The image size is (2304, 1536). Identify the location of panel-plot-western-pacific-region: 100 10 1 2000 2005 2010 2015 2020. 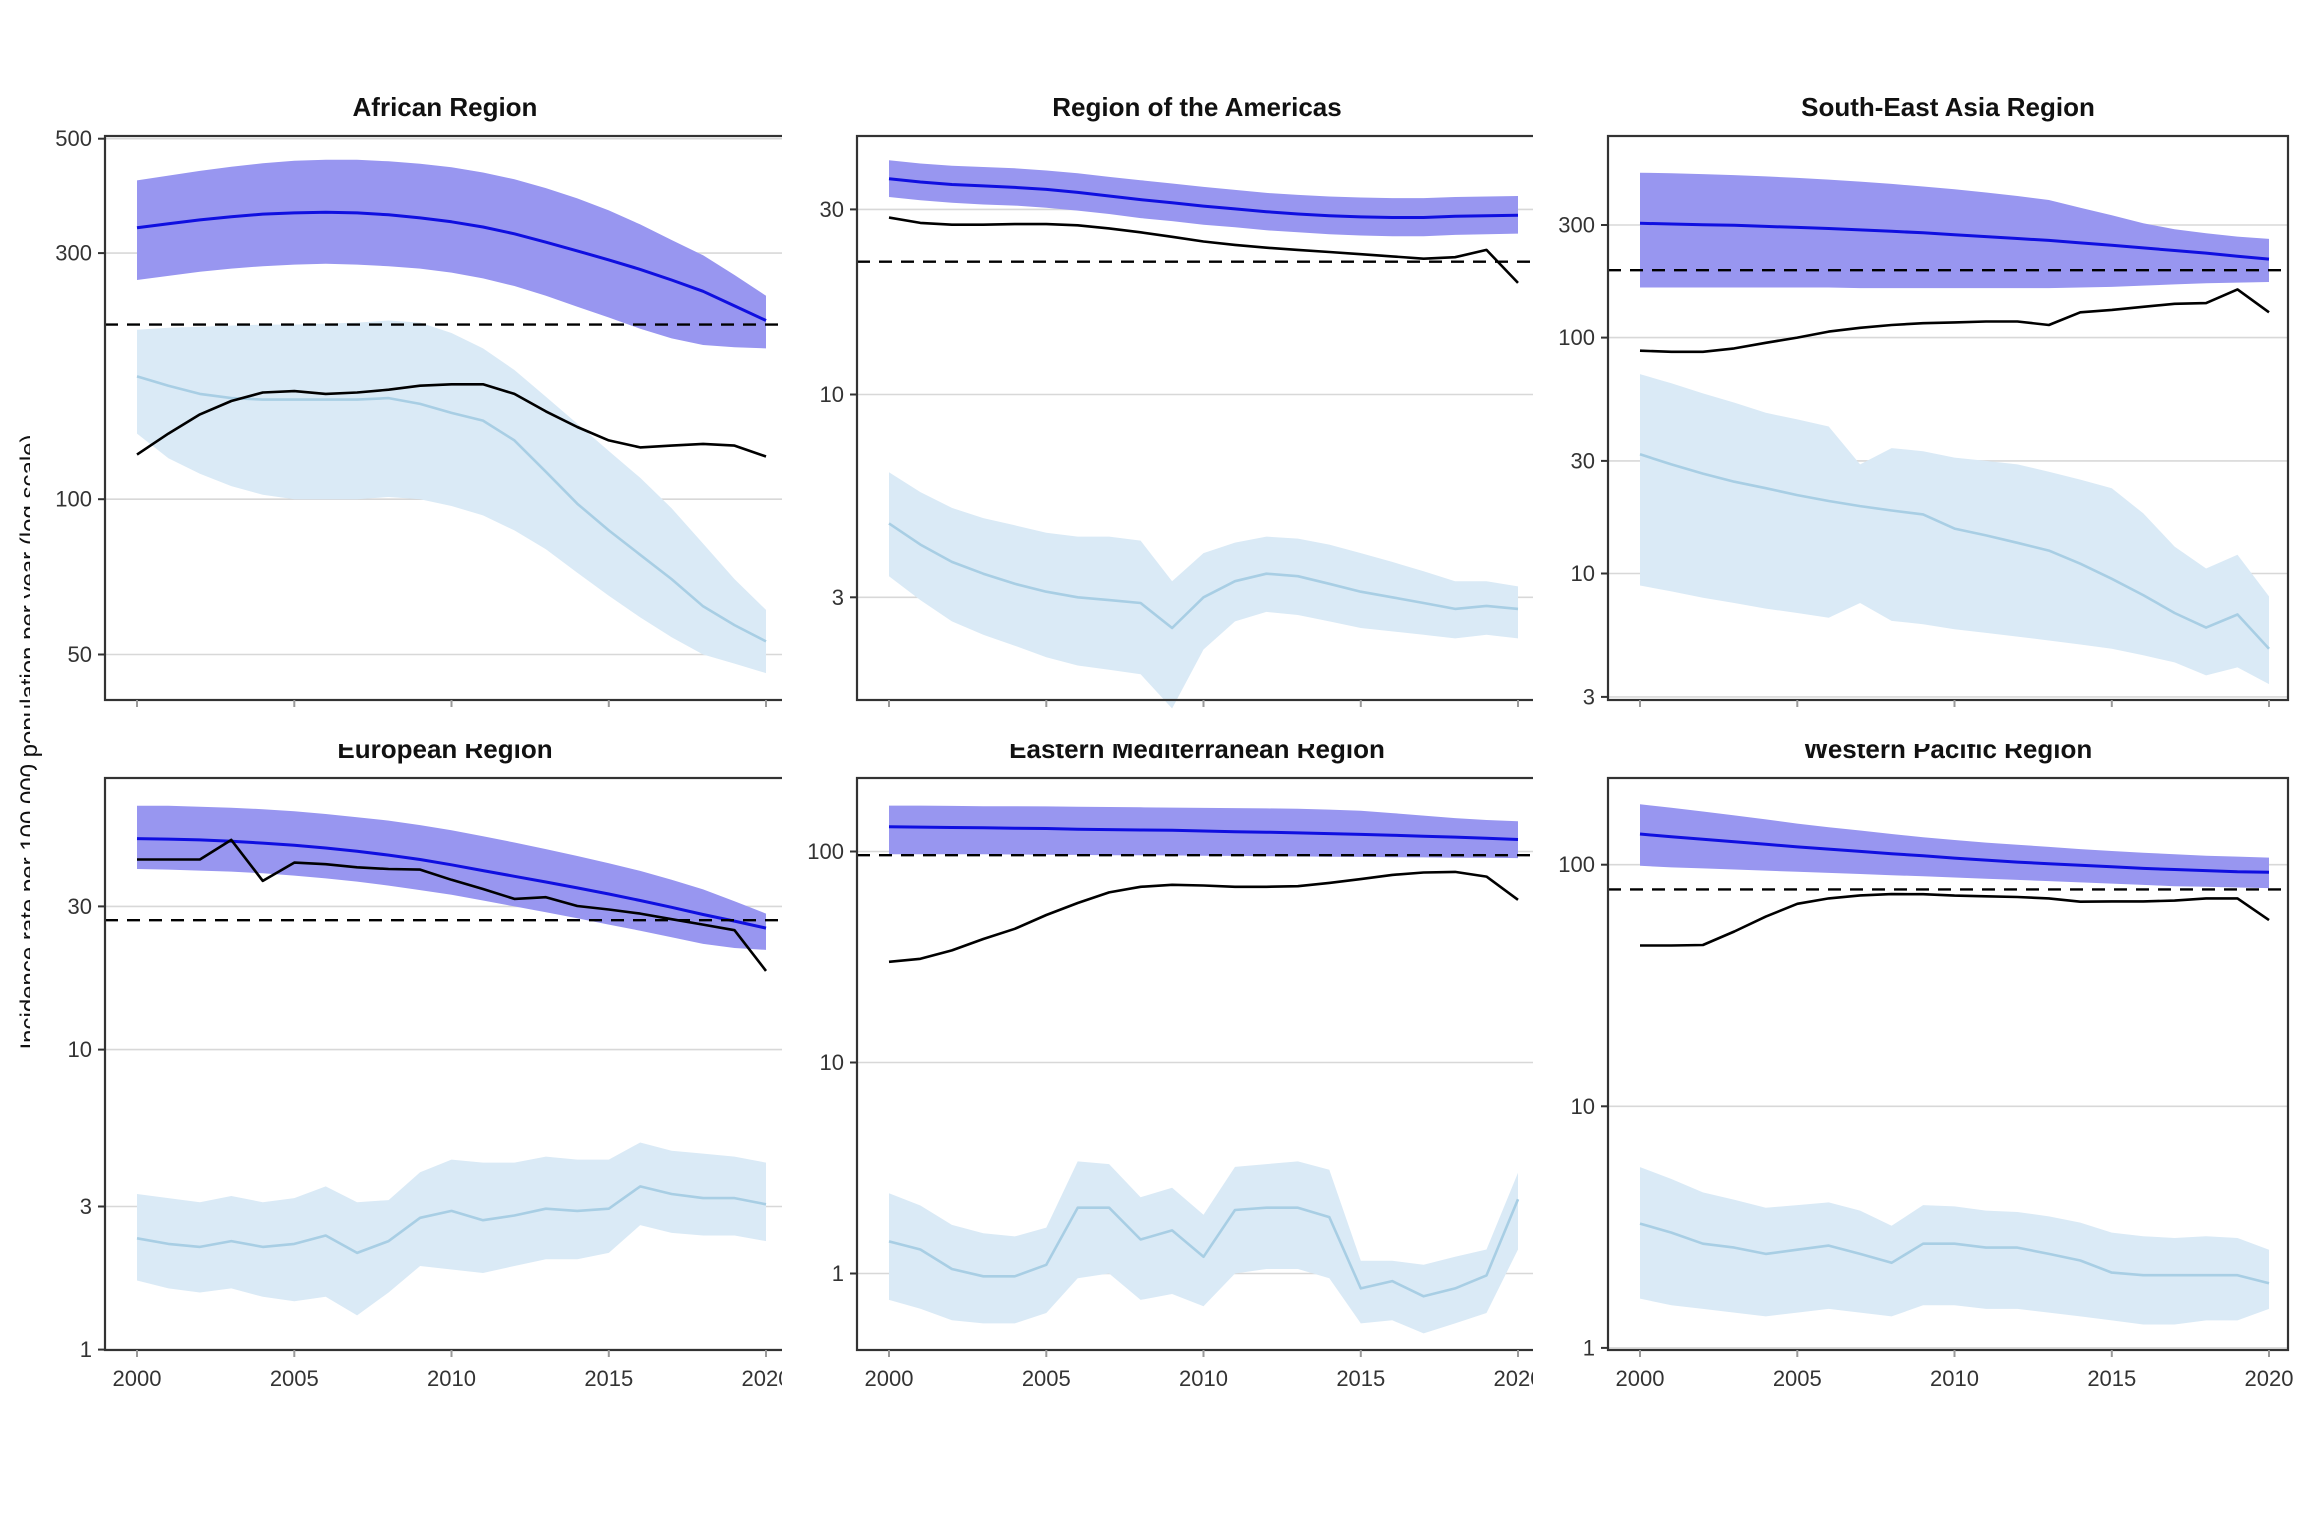
(1915, 1082).